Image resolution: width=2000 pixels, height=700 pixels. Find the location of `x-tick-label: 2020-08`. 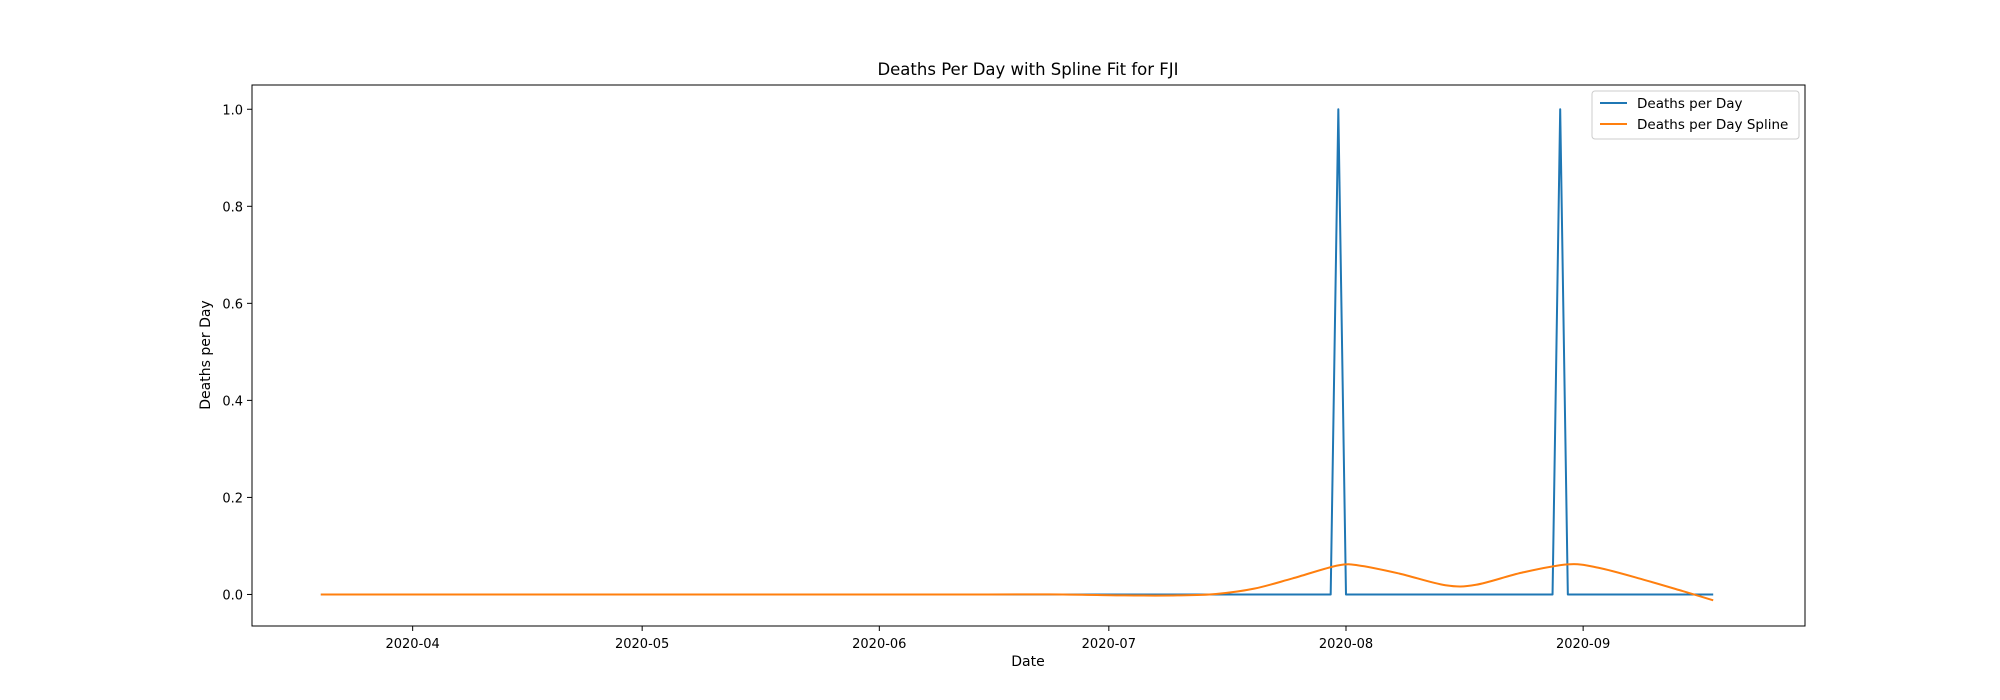

x-tick-label: 2020-08 is located at coordinates (1346, 644).